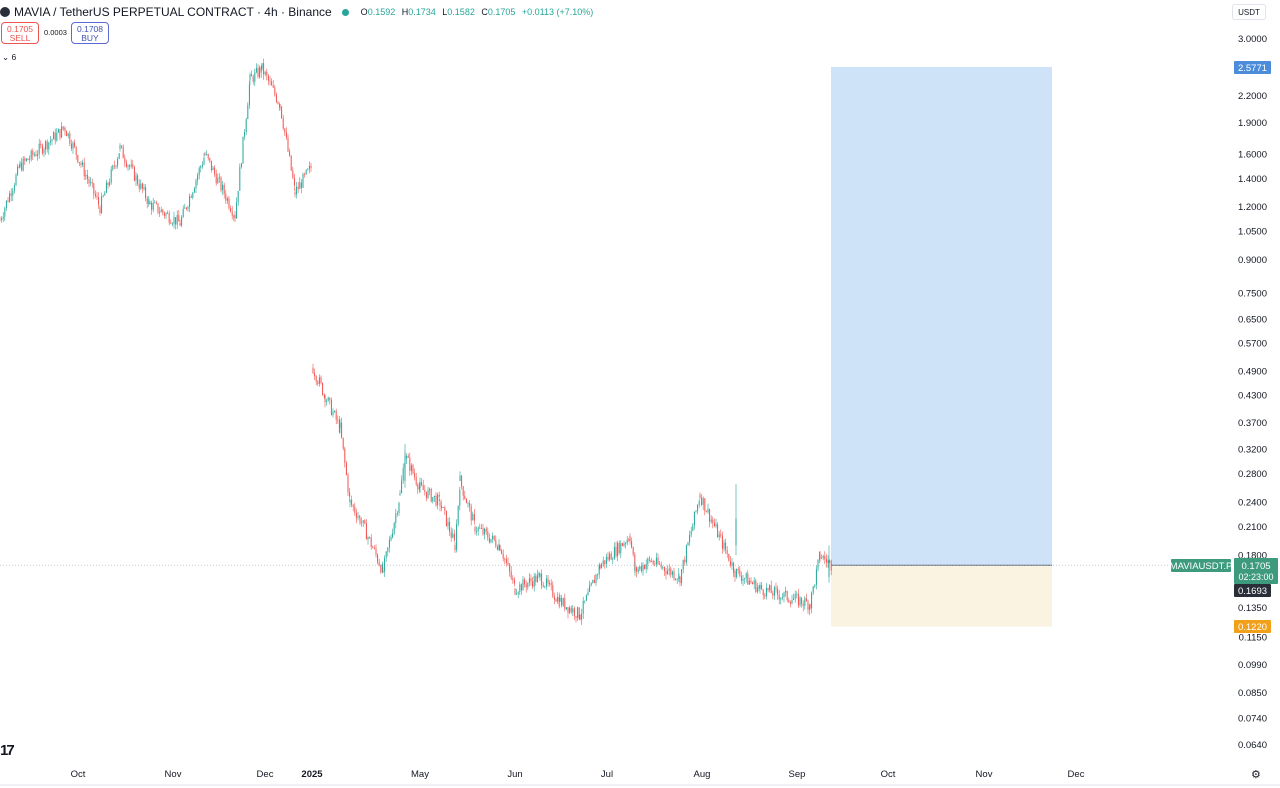  What do you see at coordinates (7, 750) in the screenshot?
I see `tradingview-logo-icon: 17` at bounding box center [7, 750].